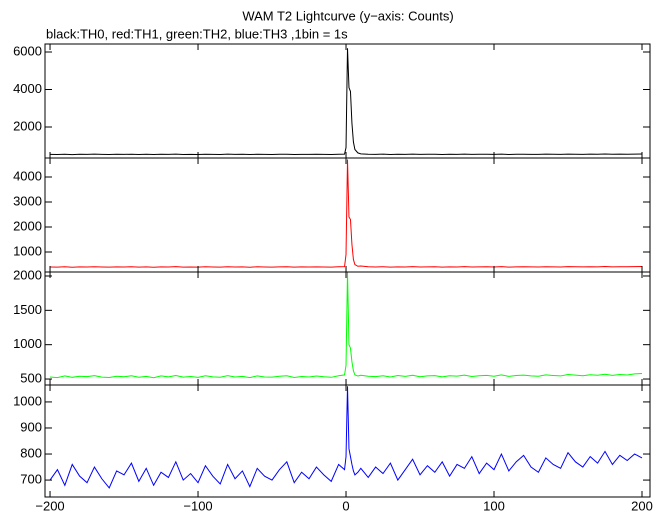 Image resolution: width=669 pixels, height=515 pixels. What do you see at coordinates (642, 505) in the screenshot?
I see `x-tick-label: 200` at bounding box center [642, 505].